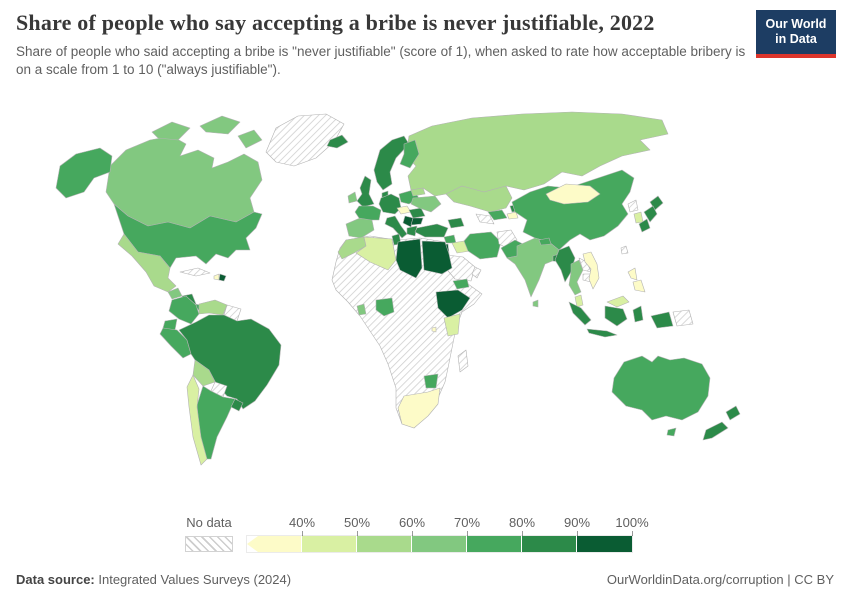 The height and width of the screenshot is (600, 850). Describe the element at coordinates (368, 213) in the screenshot. I see `country-france` at that location.